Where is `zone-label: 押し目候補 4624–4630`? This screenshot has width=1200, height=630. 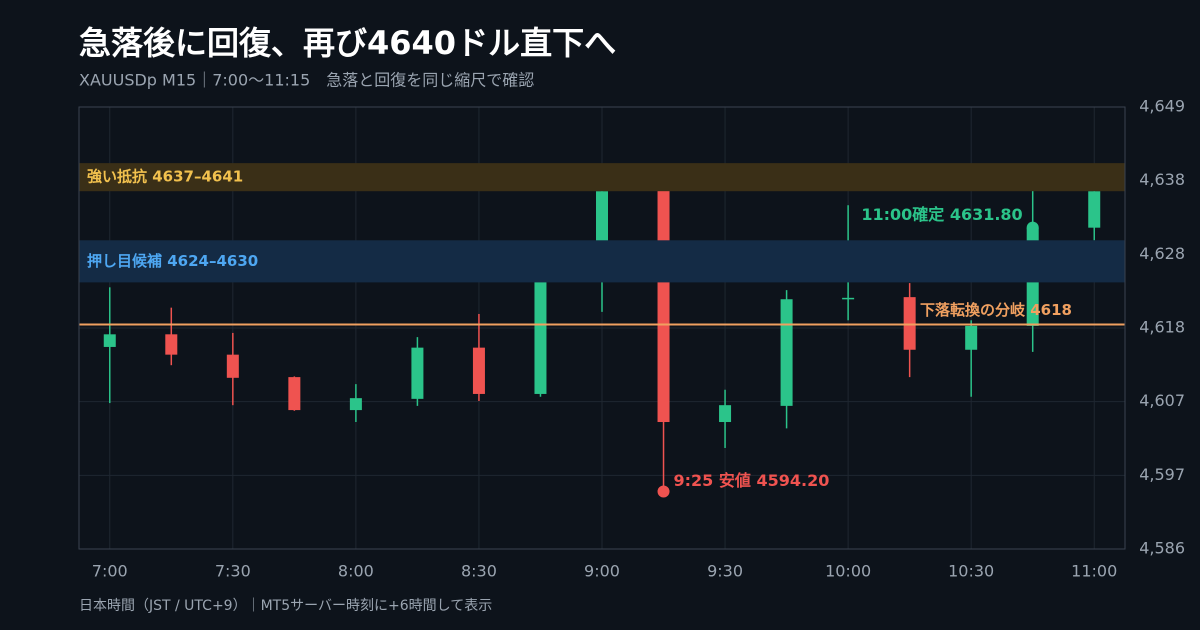
zone-label: 押し目候補 4624–4630 is located at coordinates (172, 261).